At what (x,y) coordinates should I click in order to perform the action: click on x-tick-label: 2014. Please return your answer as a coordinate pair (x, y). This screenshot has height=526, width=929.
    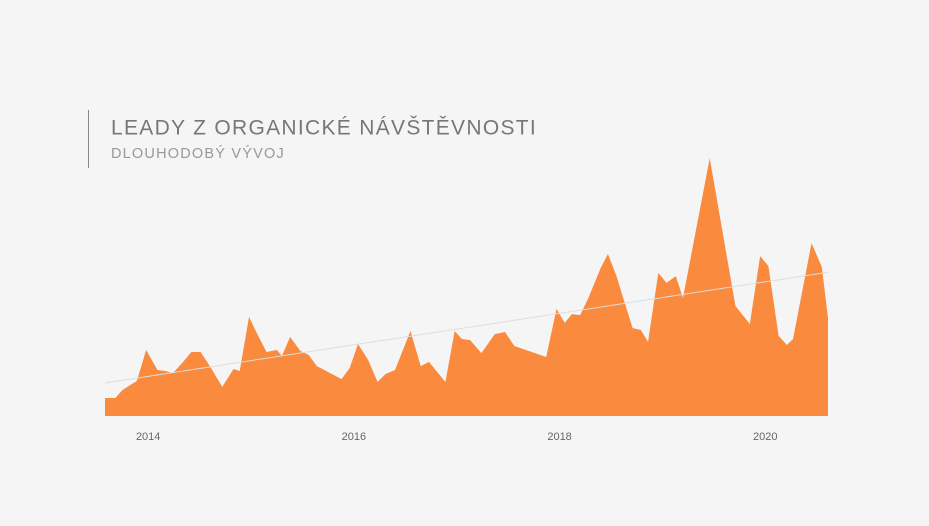
    Looking at the image, I should click on (148, 437).